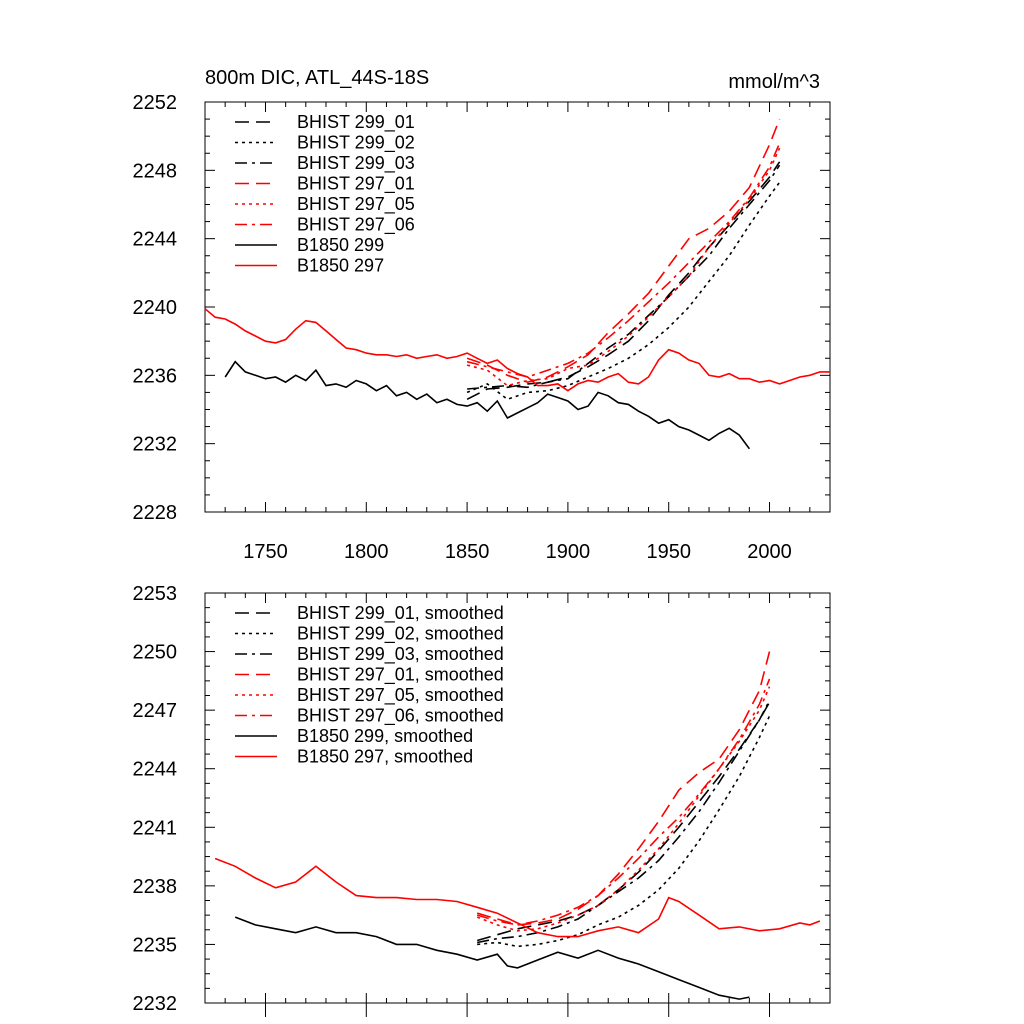 The height and width of the screenshot is (1024, 1024). I want to click on legend-label: BHIST 299_02, smoothed, so click(400, 634).